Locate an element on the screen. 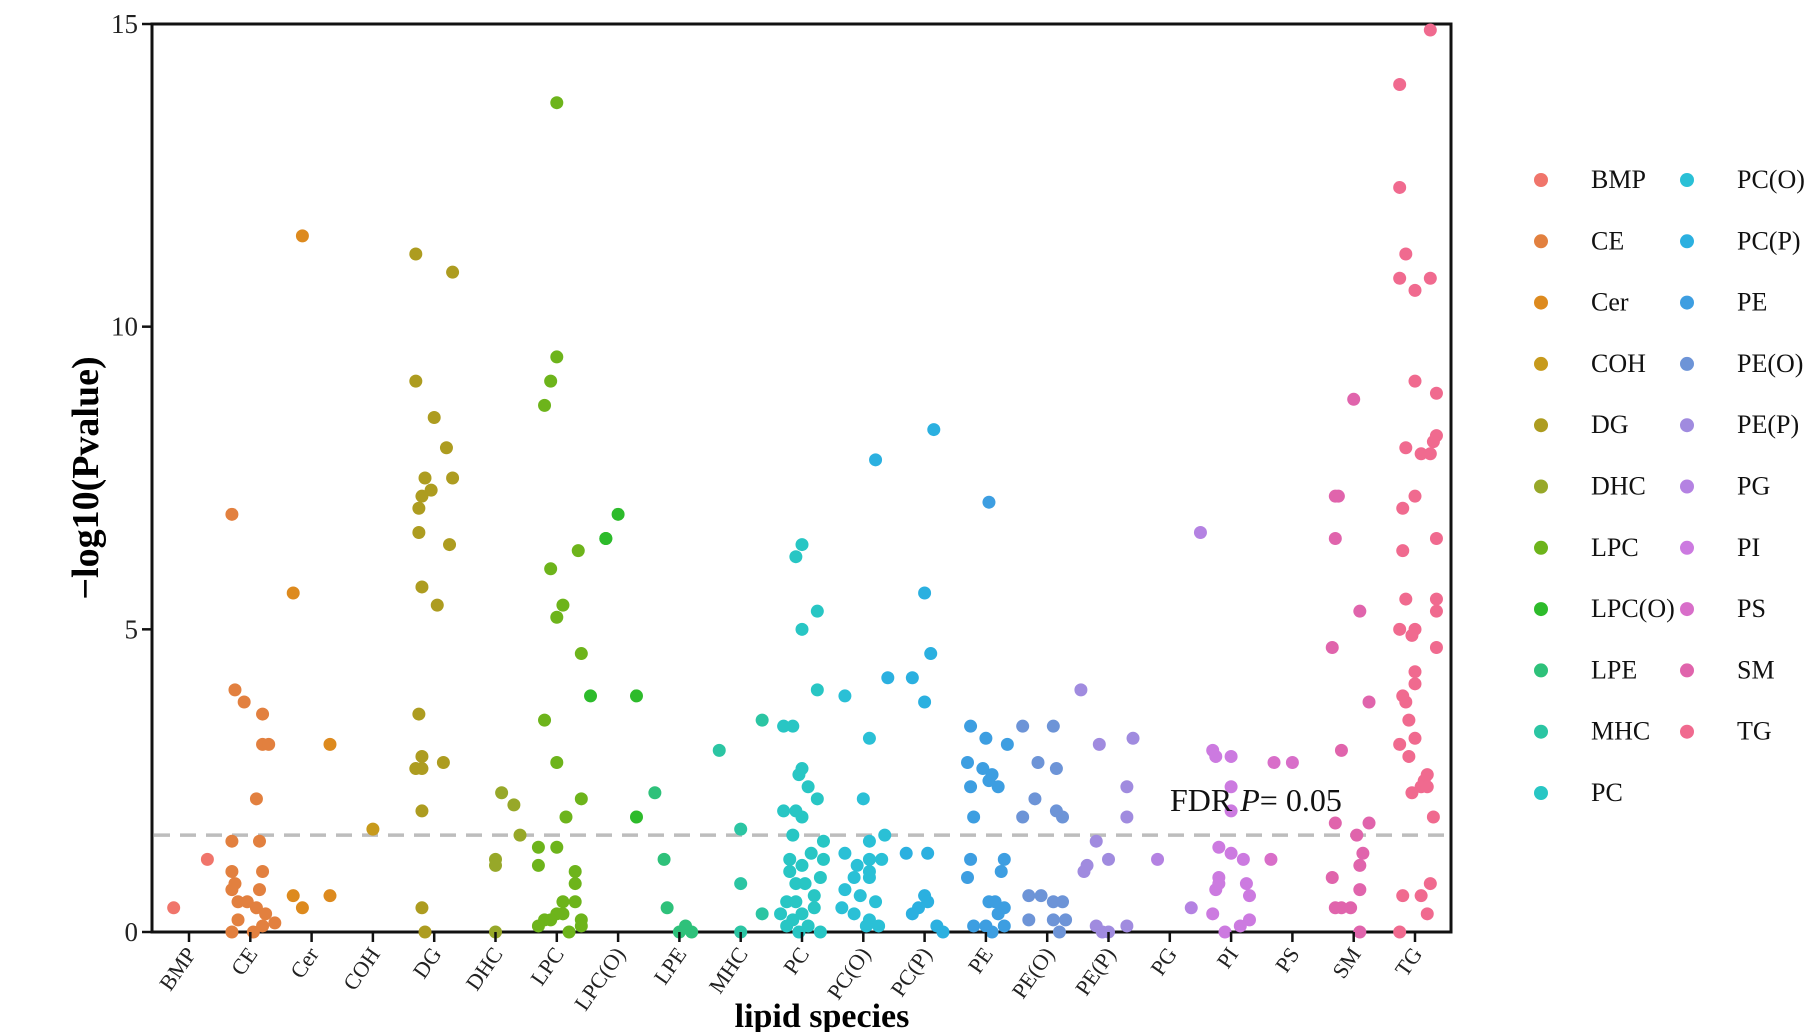 The image size is (1811, 1032). legend-label: DG is located at coordinates (1610, 424).